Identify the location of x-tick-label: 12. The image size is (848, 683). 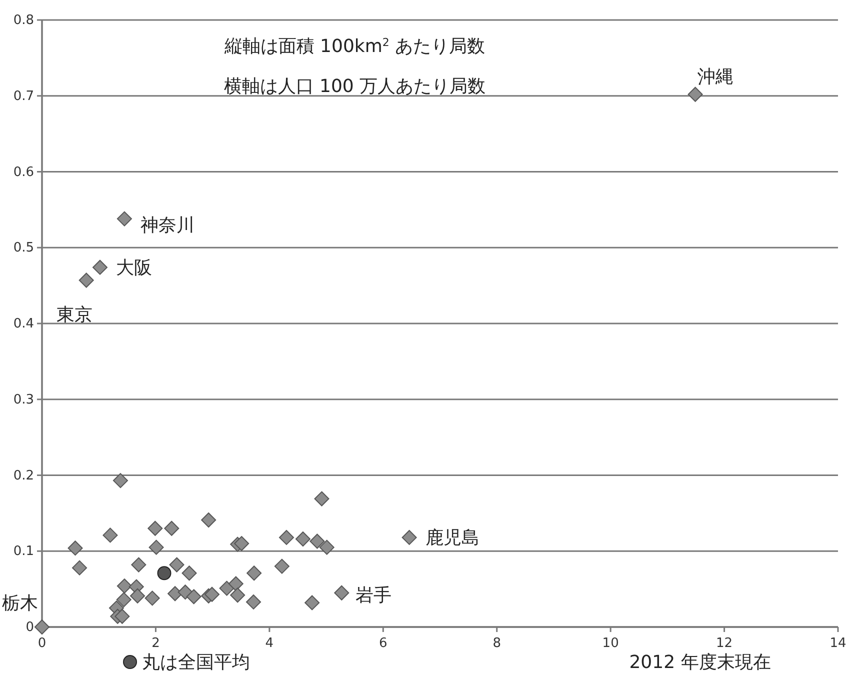
(724, 643).